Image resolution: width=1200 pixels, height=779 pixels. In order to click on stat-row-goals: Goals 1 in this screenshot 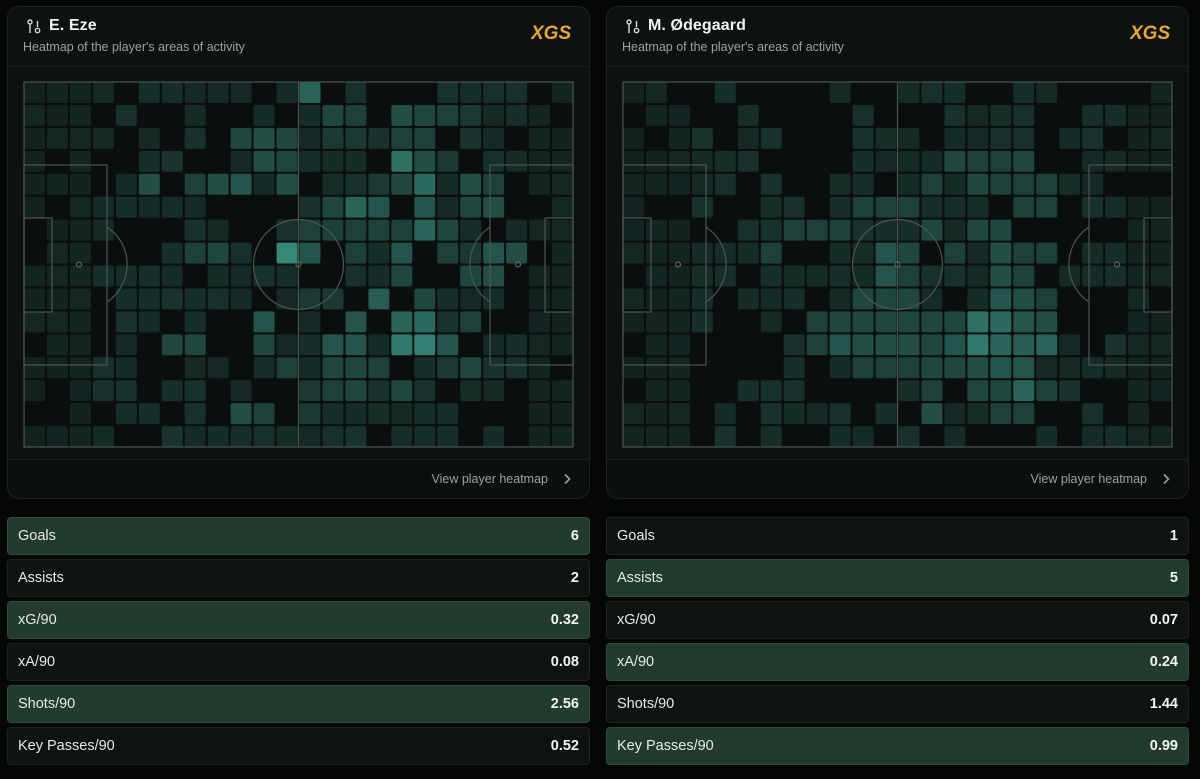, I will do `click(897, 536)`.